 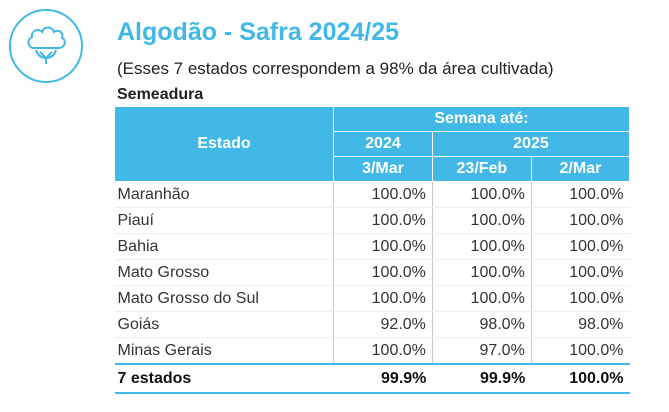 What do you see at coordinates (383, 144) in the screenshot?
I see `header-year-2024: 2024` at bounding box center [383, 144].